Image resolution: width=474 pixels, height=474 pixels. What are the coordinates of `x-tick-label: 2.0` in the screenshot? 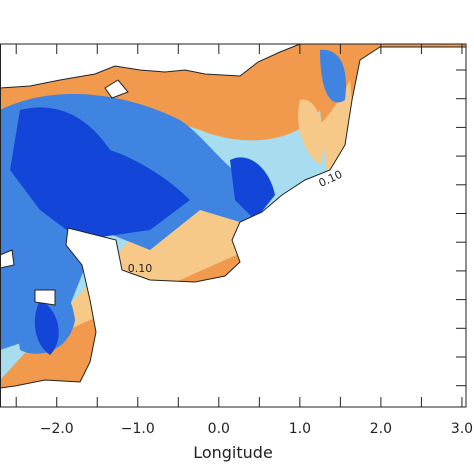 It's located at (381, 429).